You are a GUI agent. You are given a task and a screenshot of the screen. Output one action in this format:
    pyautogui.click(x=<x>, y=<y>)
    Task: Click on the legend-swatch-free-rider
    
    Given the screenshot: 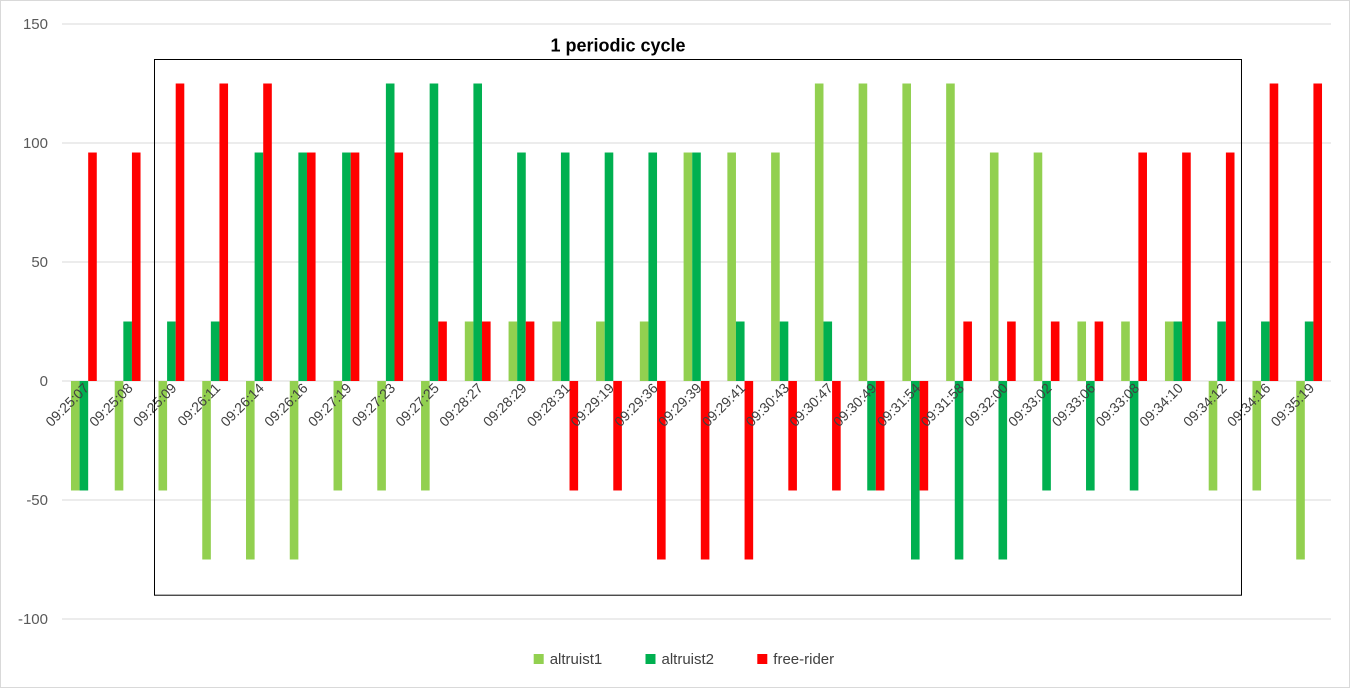 What is the action you would take?
    pyautogui.click(x=762, y=659)
    